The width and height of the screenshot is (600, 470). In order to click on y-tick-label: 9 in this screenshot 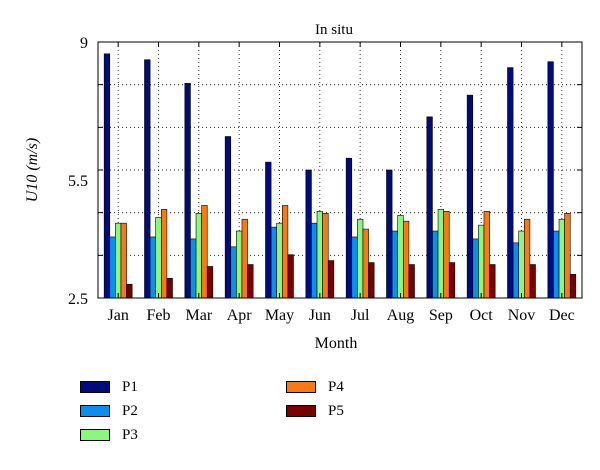, I will do `click(84, 43)`.